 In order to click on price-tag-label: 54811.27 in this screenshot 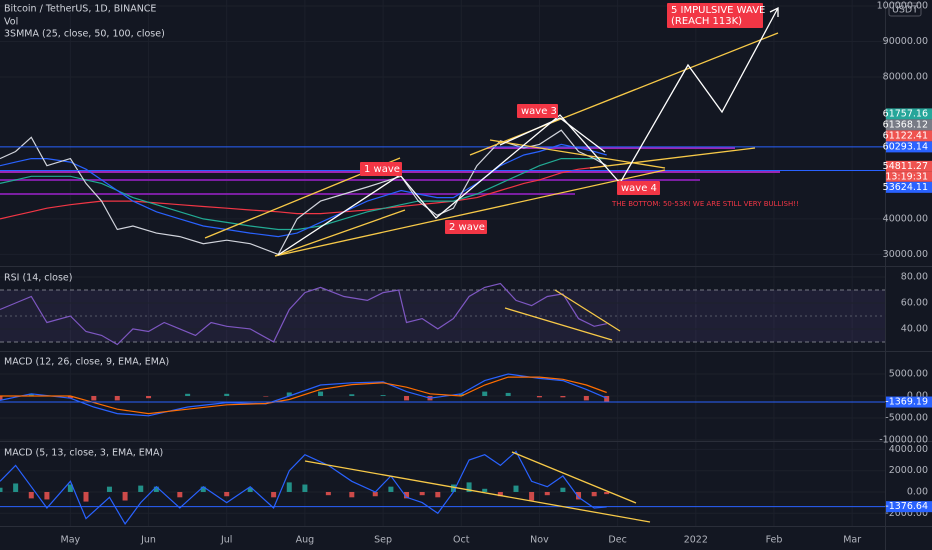, I will do `click(905, 166)`.